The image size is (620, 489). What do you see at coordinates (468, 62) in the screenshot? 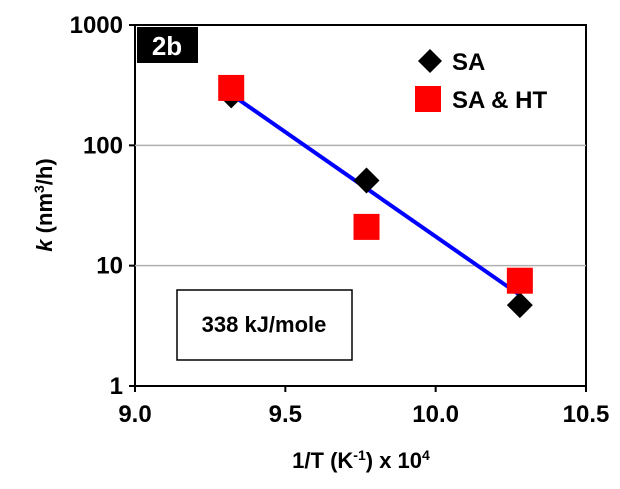
I see `legend-label-sa: SA` at bounding box center [468, 62].